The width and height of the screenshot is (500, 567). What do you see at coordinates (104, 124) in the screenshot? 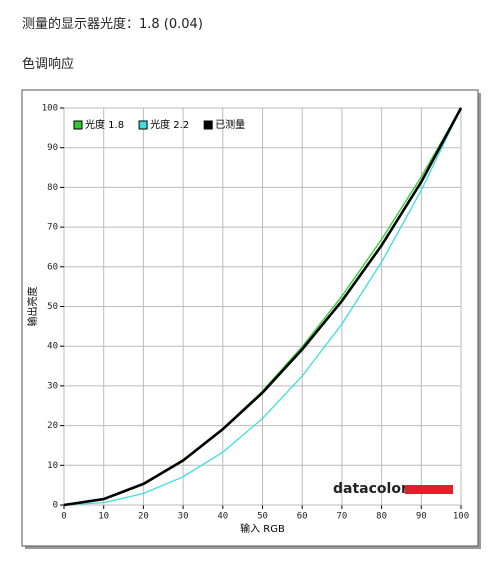
I see `legend-label: 光度 1.8` at bounding box center [104, 124].